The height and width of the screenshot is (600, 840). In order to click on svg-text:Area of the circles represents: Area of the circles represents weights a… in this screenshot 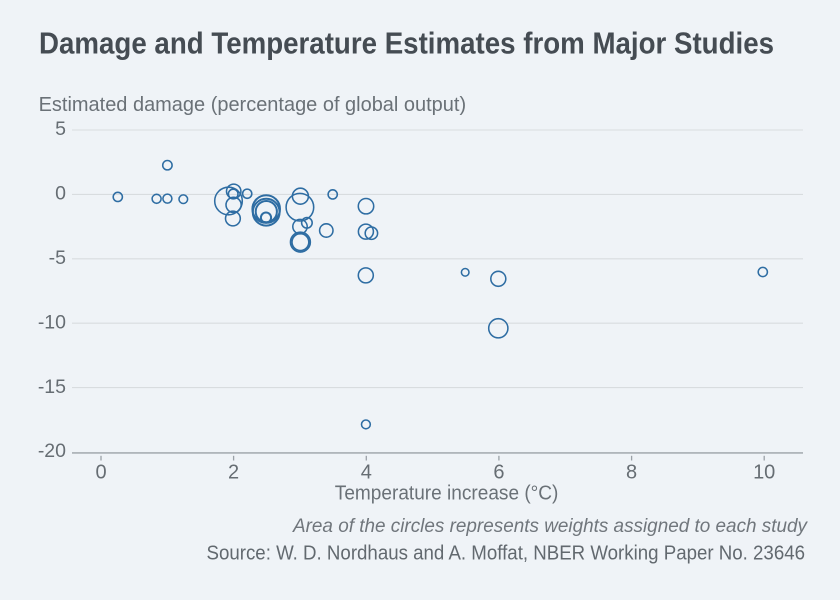, I will do `click(550, 526)`.